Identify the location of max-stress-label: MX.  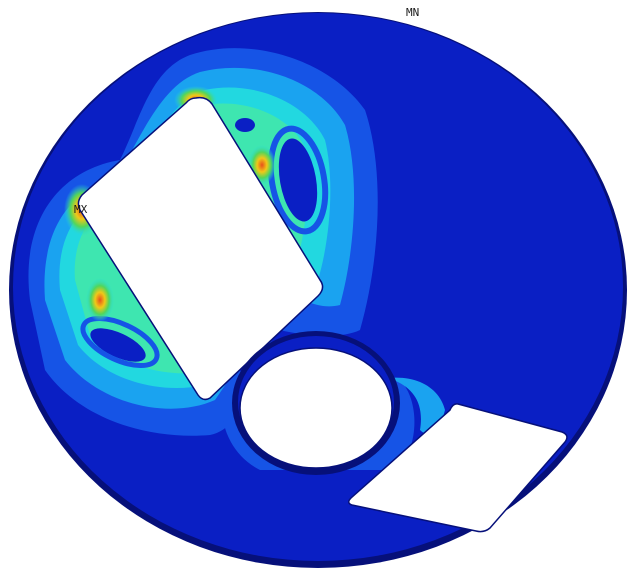
(81, 209).